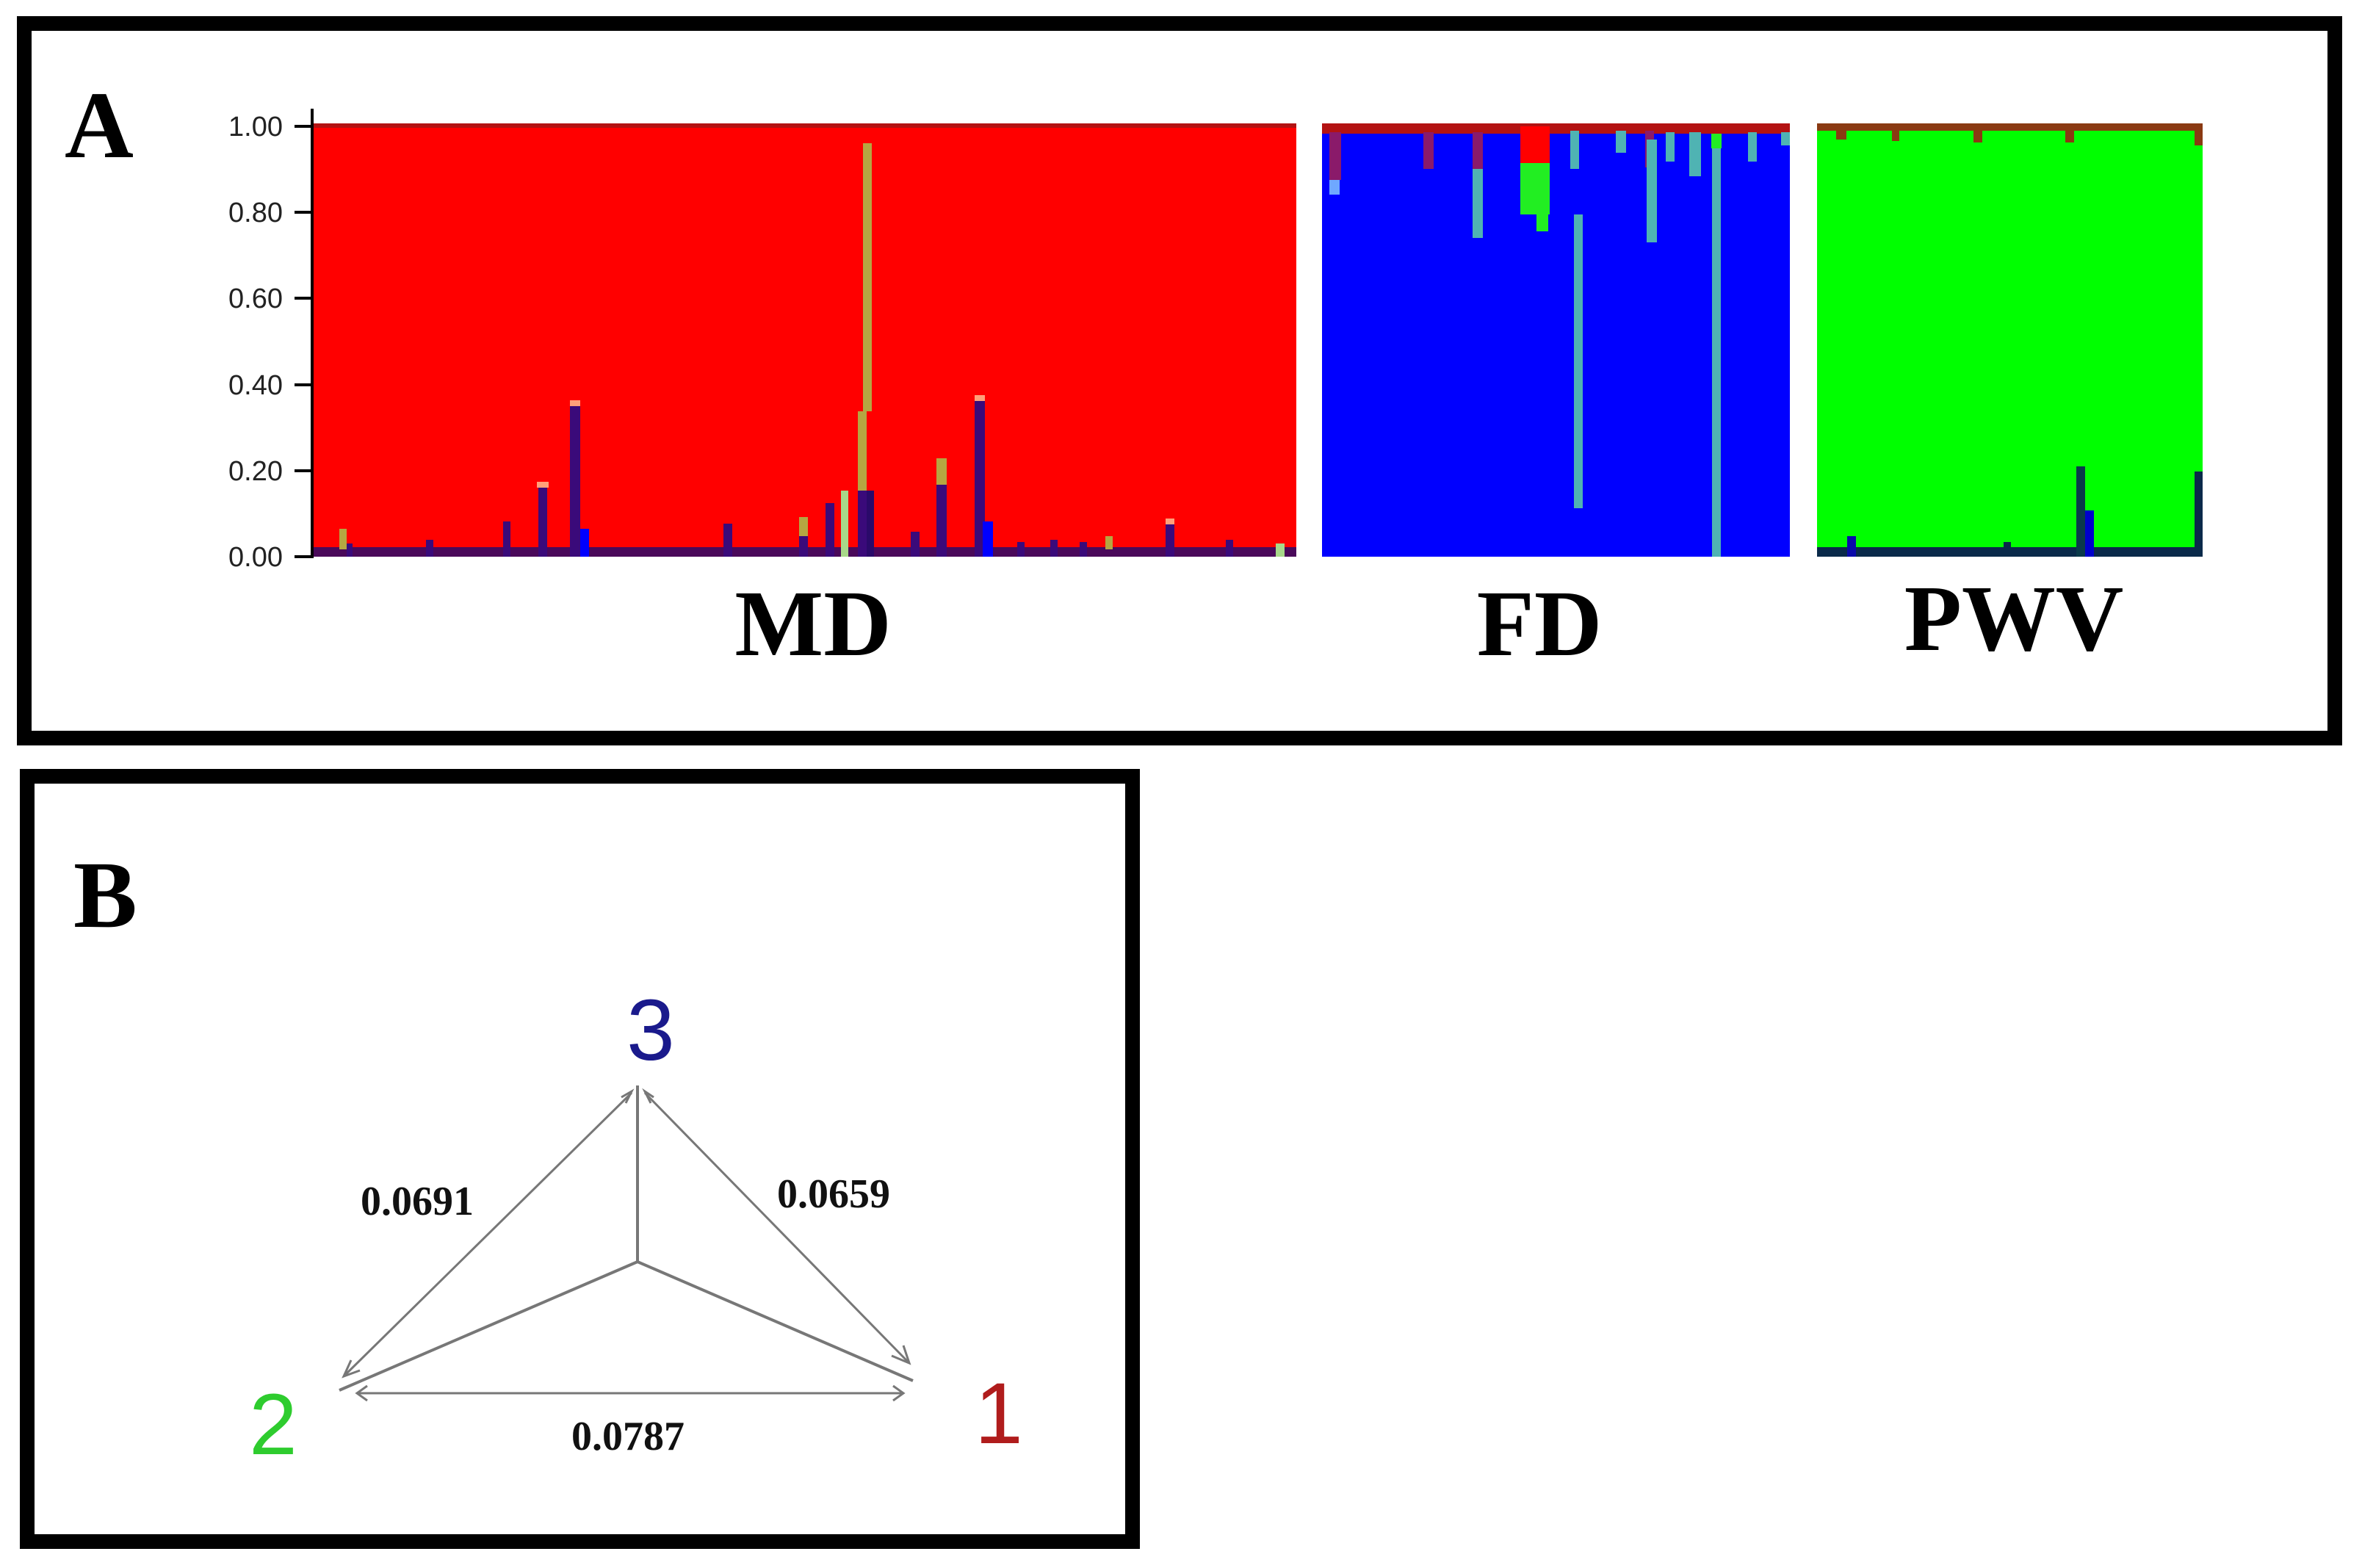 The height and width of the screenshot is (1568, 2362). Describe the element at coordinates (271, 341) in the screenshot. I see `y-axis: 1.00 0.80 0.60 0.40 0.20 0.00` at that location.